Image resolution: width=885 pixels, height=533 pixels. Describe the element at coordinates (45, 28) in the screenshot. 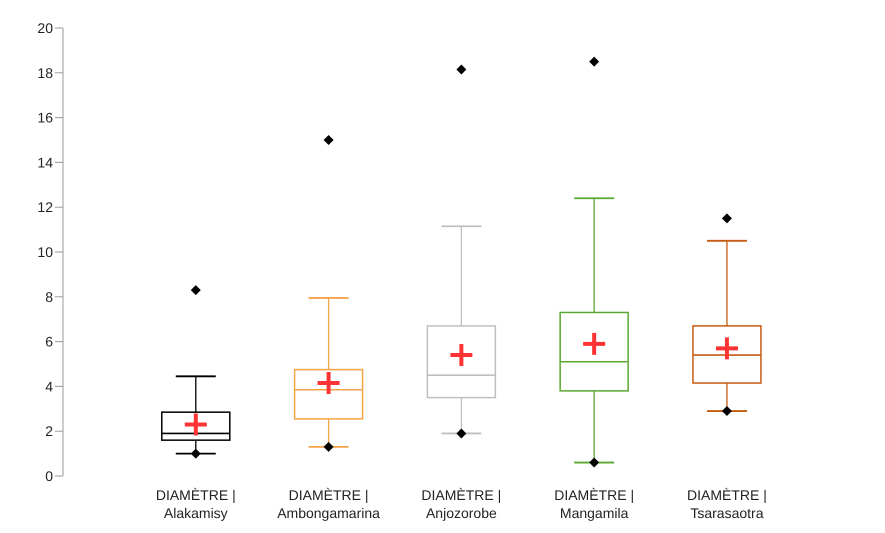

I see `y-tick-label: 20` at that location.